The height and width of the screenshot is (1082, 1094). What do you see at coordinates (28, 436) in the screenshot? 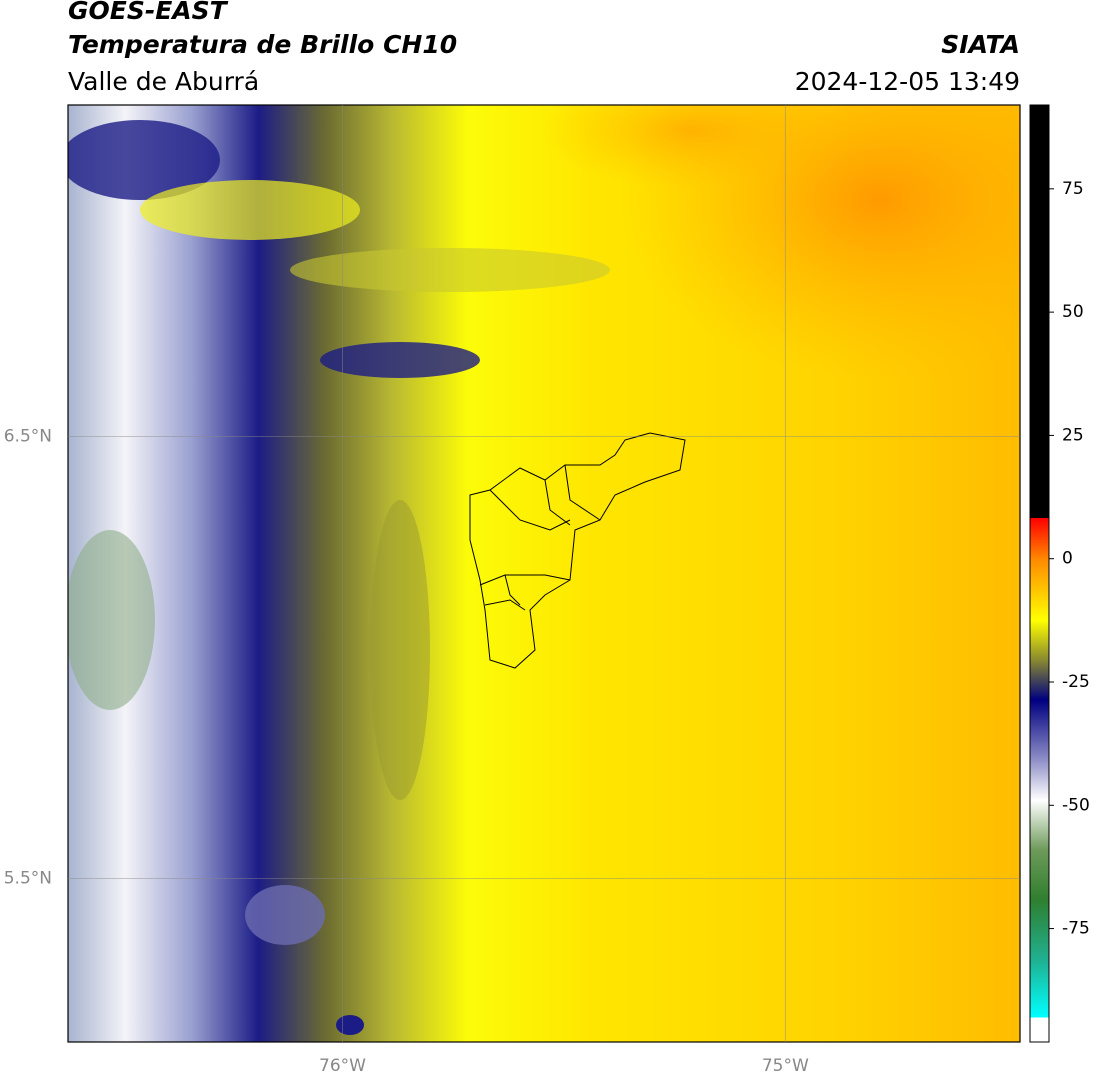
I see `lat-label: 6.5°N` at bounding box center [28, 436].